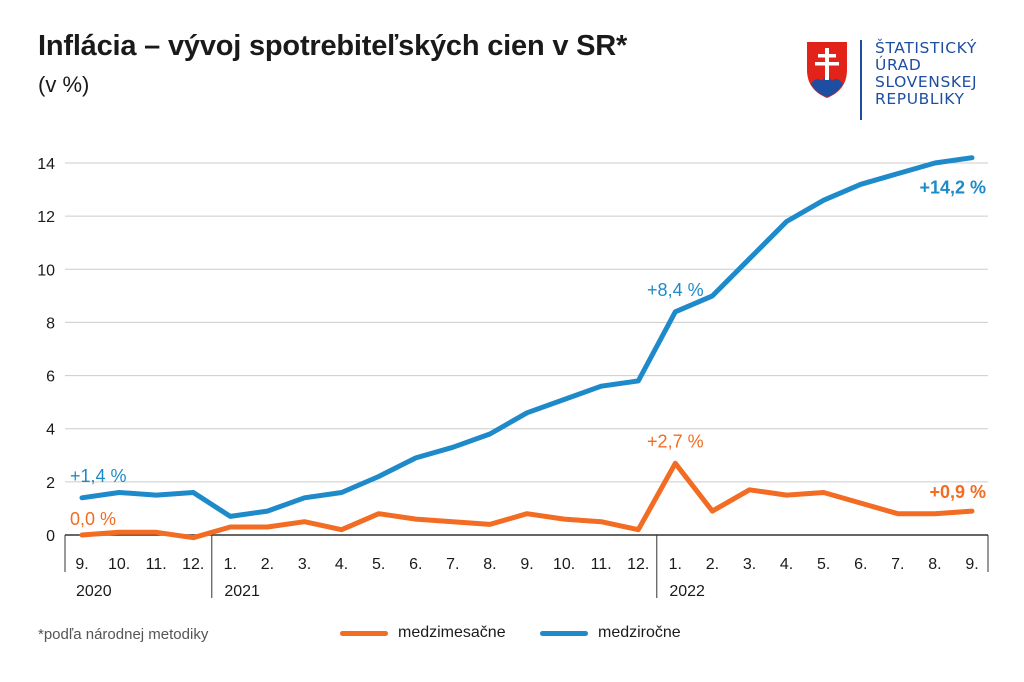 This screenshot has height=682, width=1024. Describe the element at coordinates (861, 80) in the screenshot. I see `logo-divider` at that location.